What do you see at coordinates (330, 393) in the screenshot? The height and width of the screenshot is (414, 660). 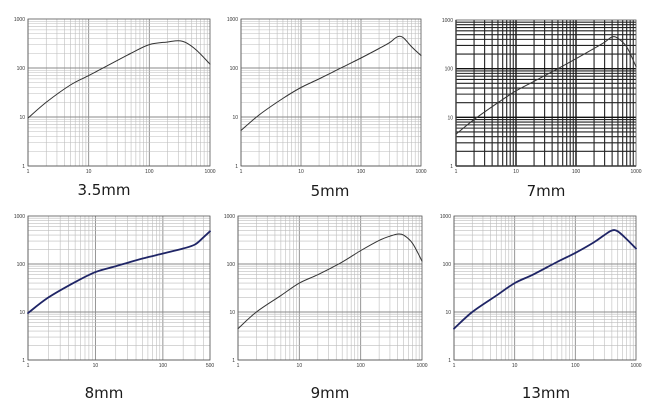 I see `chart-title-9mm: 9mm` at bounding box center [330, 393].